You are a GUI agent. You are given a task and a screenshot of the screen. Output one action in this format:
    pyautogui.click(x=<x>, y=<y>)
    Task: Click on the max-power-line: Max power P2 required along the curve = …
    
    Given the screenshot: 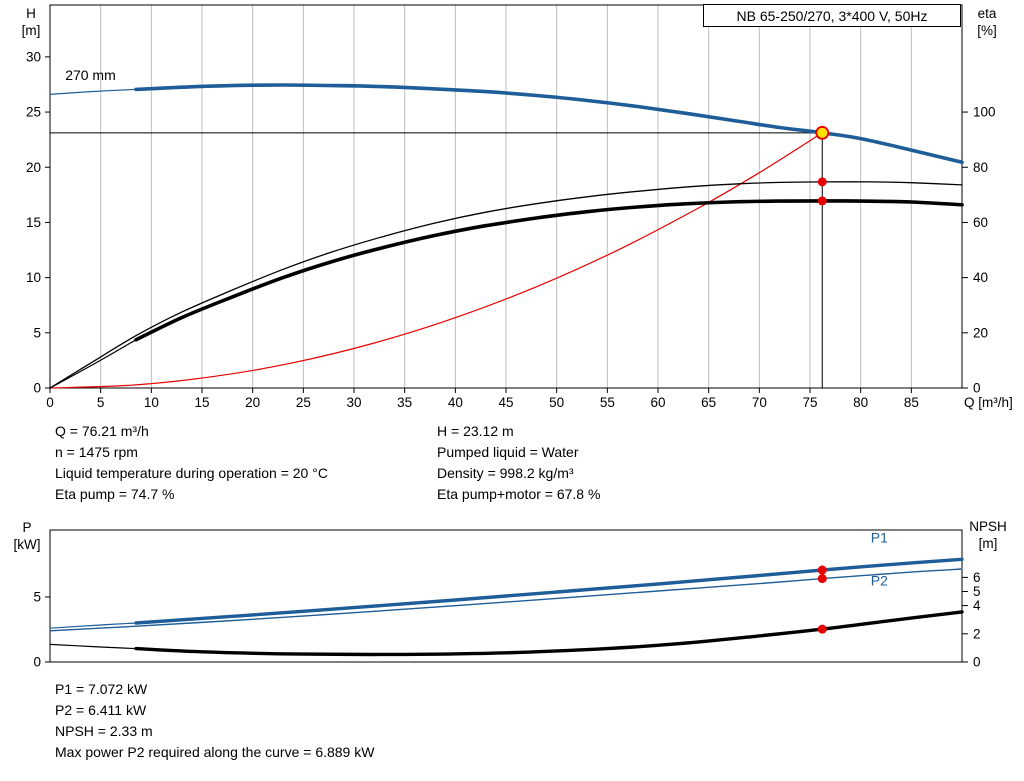 What is the action you would take?
    pyautogui.click(x=215, y=752)
    